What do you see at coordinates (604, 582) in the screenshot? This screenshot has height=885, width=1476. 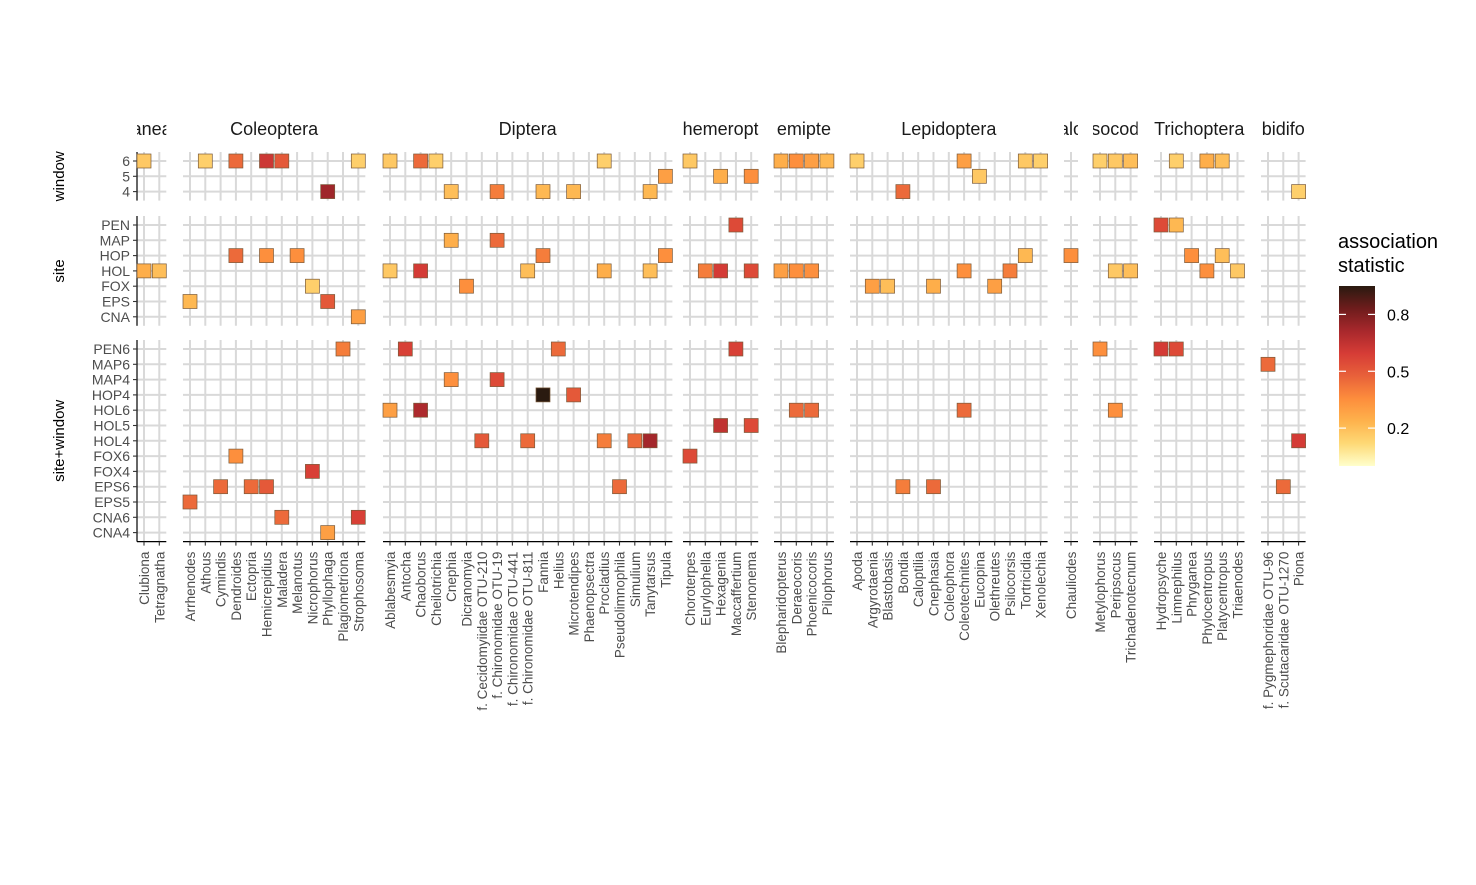 I see `x-tick-label: Procladius` at bounding box center [604, 582].